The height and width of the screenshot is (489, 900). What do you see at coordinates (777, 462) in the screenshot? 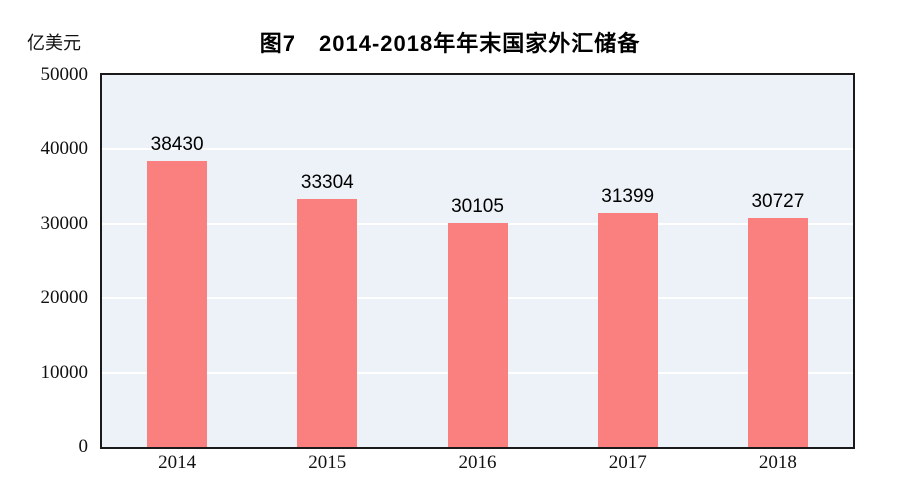
I see `x-tick-label: 2018` at bounding box center [777, 462].